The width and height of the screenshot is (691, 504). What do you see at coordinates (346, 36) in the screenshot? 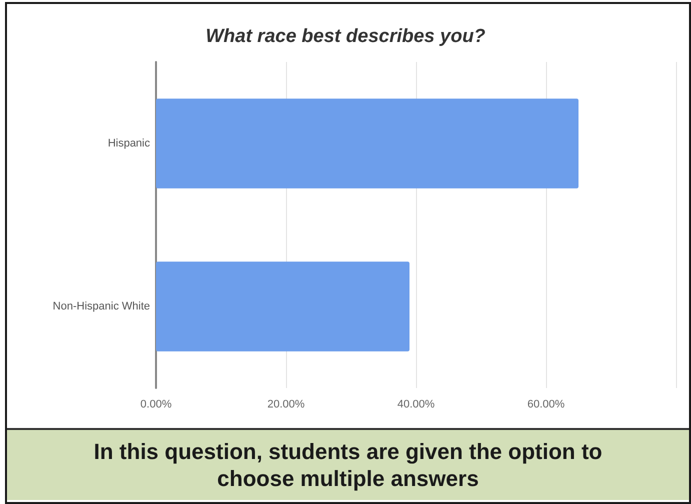
I see `chart-title: What race best describes you?` at bounding box center [346, 36].